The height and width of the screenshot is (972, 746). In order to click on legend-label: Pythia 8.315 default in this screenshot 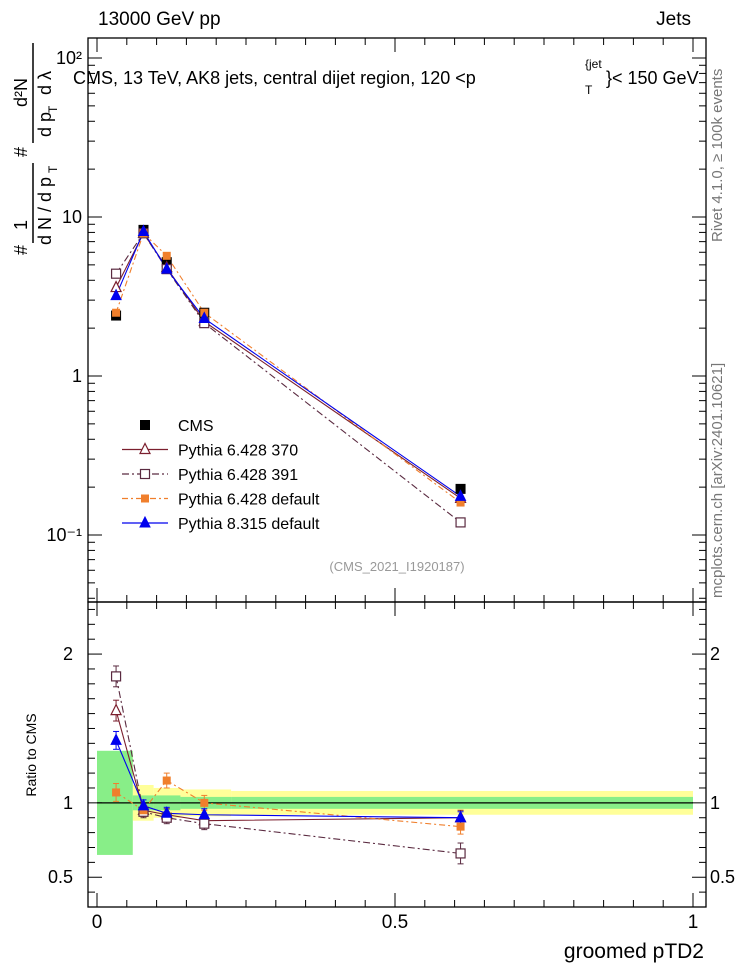, I will do `click(249, 524)`.